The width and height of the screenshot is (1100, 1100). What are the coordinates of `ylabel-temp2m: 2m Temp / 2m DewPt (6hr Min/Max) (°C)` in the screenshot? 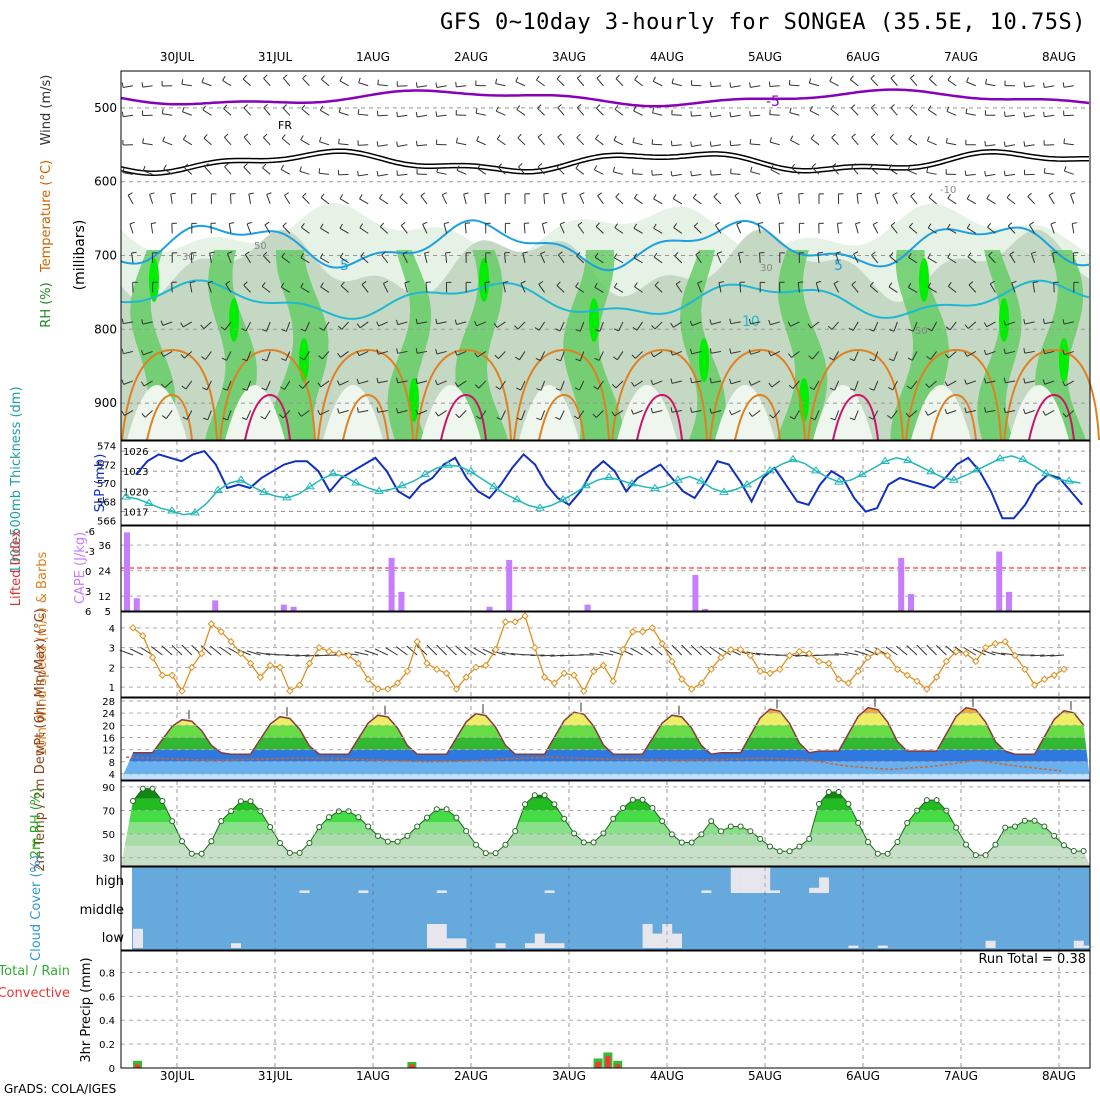 It's located at (40, 739).